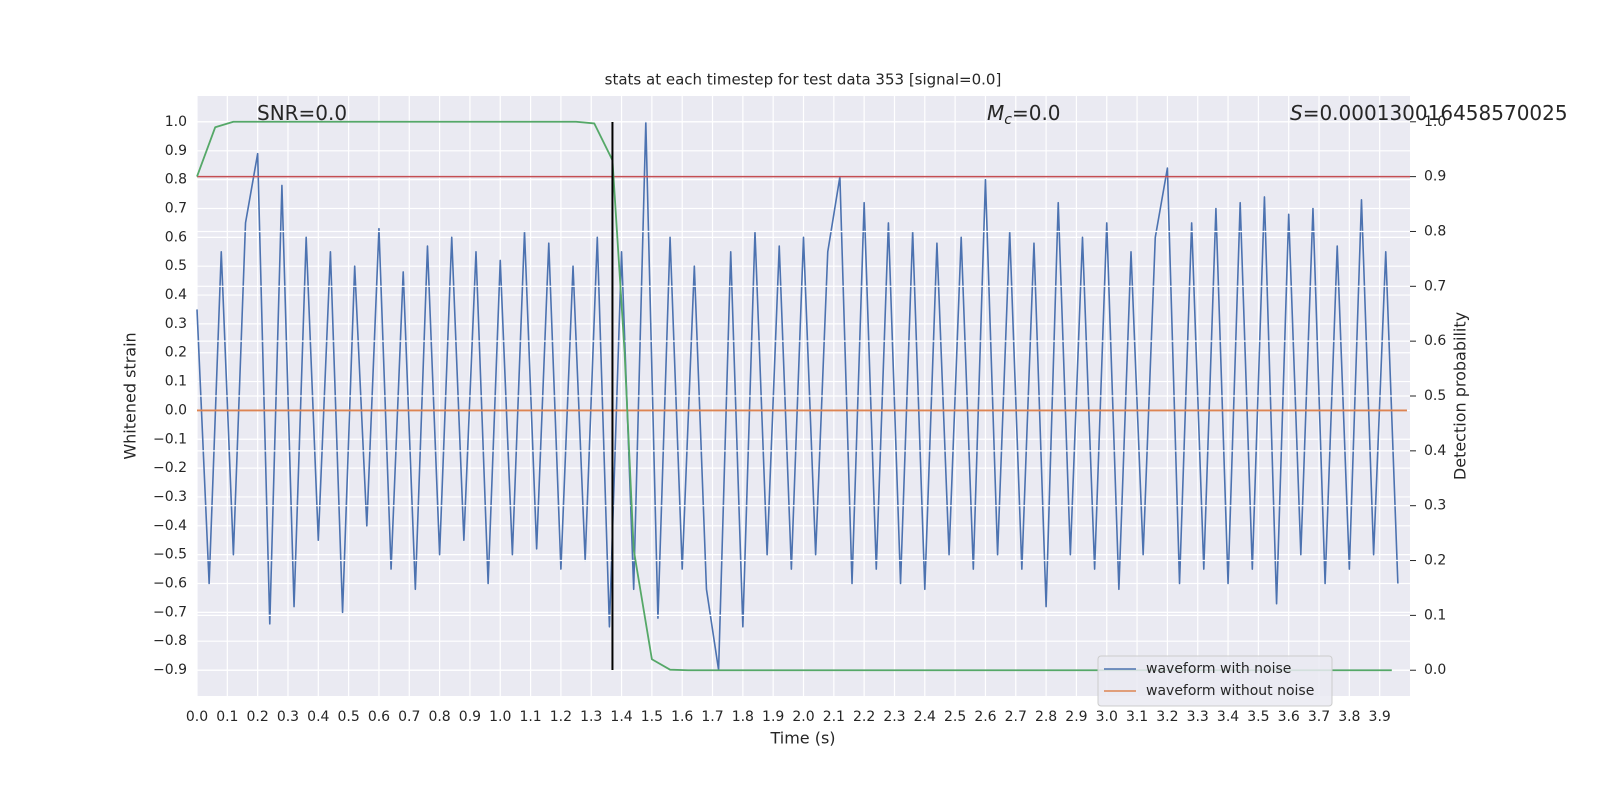 The height and width of the screenshot is (800, 1600). Describe the element at coordinates (561, 717) in the screenshot. I see `x-tick-label: 1.2` at that location.